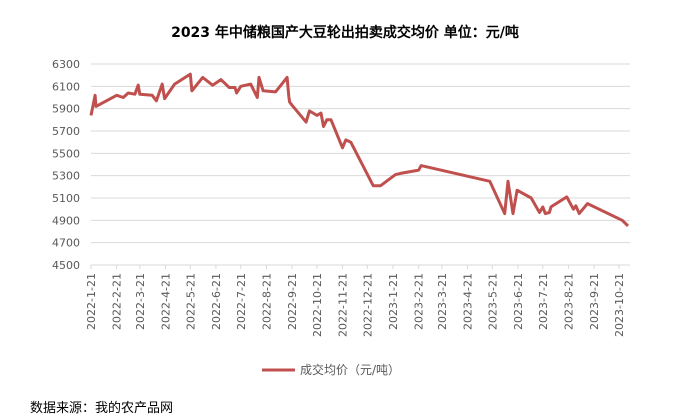  Describe the element at coordinates (317, 305) in the screenshot. I see `x-tick-label: 2022-10-21` at that location.